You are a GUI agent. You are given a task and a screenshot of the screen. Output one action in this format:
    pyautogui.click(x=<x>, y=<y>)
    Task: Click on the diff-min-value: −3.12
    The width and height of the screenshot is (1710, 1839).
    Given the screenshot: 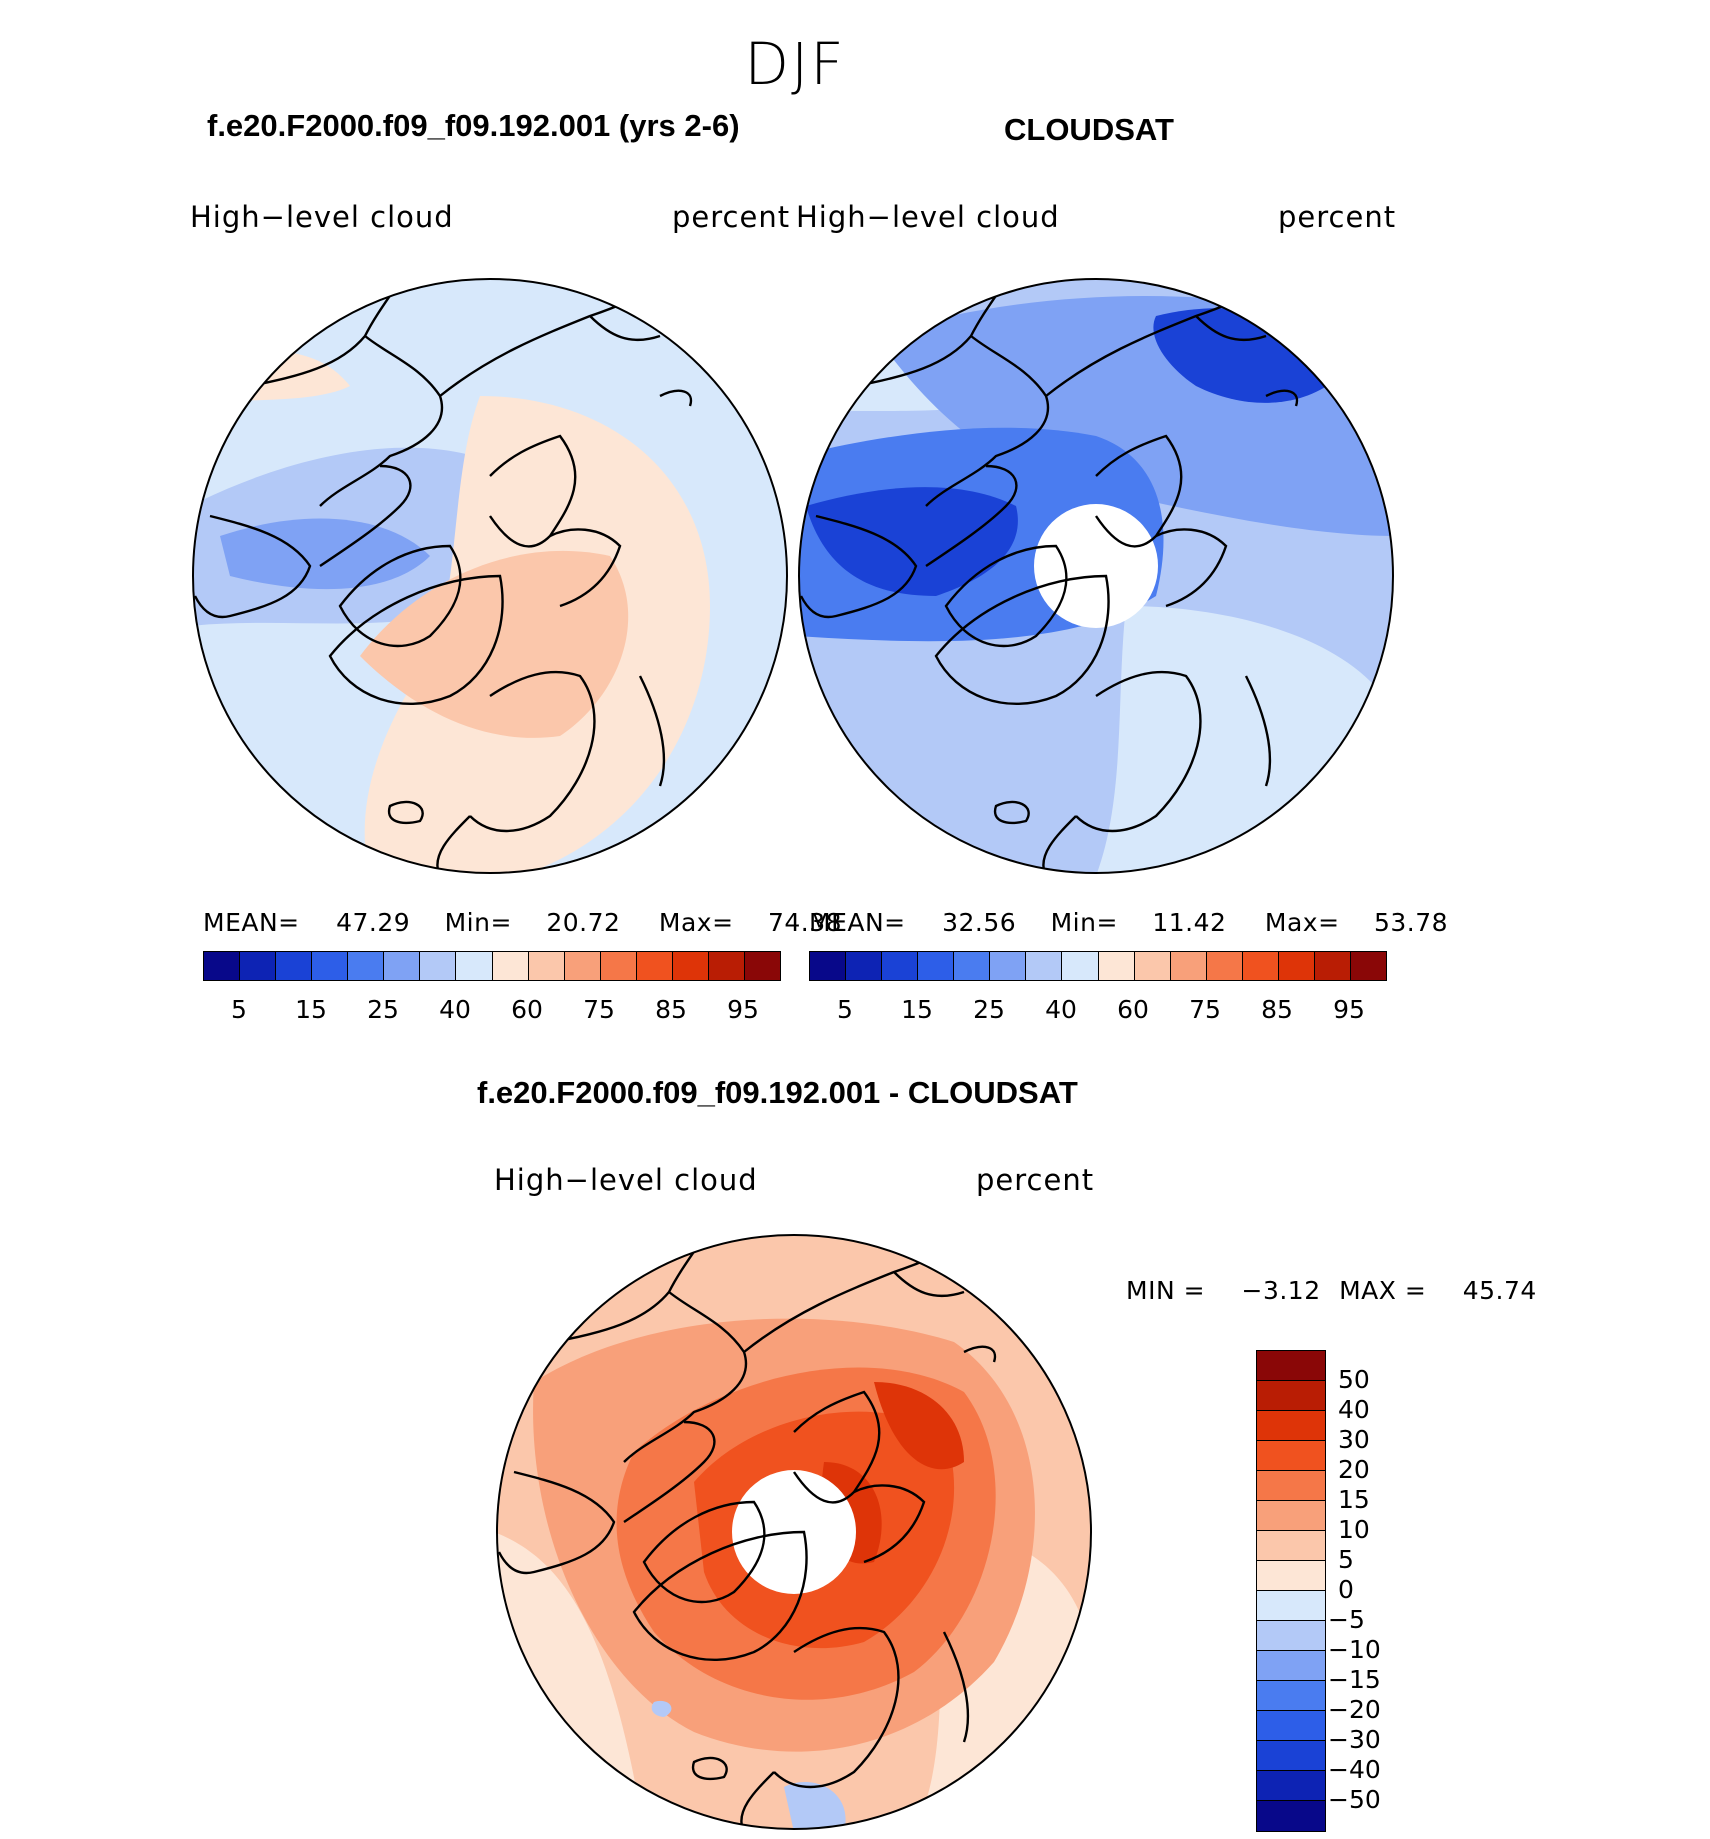 What is the action you would take?
    pyautogui.click(x=1281, y=1290)
    